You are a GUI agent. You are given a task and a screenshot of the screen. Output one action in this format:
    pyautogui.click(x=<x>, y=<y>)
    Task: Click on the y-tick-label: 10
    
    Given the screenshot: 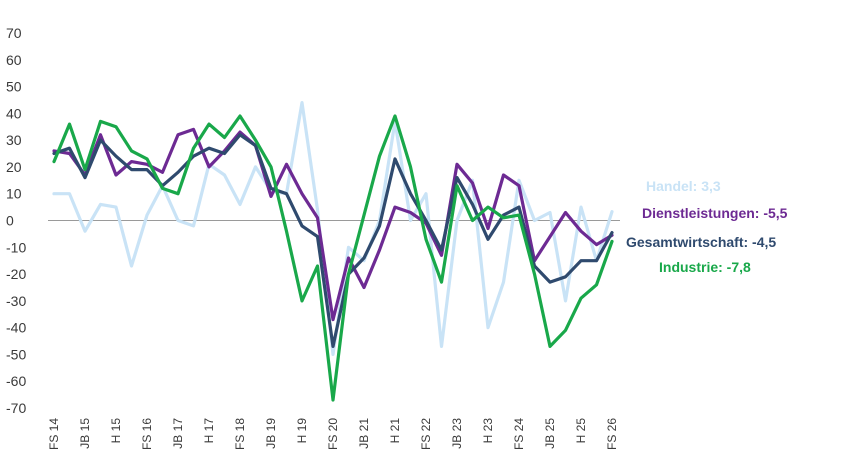 What is the action you would take?
    pyautogui.click(x=14, y=194)
    